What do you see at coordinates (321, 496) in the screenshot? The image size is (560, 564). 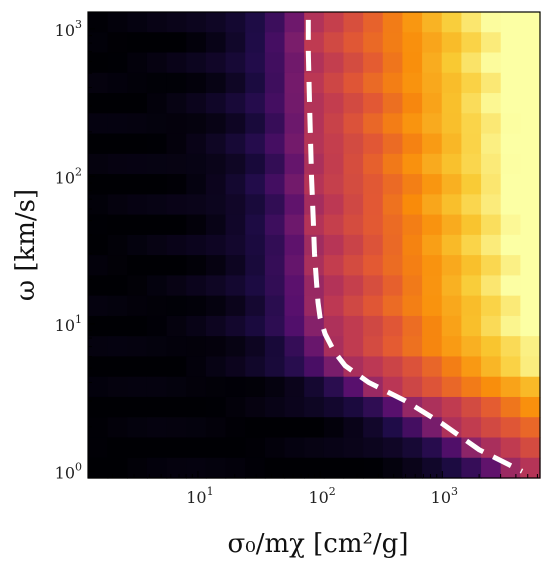 I see `x-tick-label: 10²` at bounding box center [321, 496].